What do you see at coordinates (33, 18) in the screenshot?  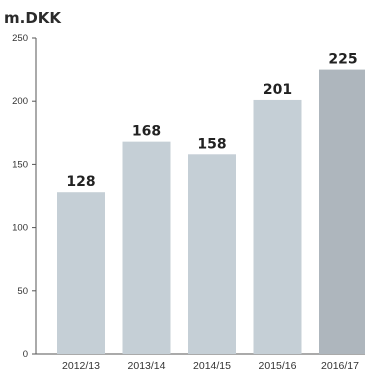 I see `unit-label: m.DKK` at bounding box center [33, 18].